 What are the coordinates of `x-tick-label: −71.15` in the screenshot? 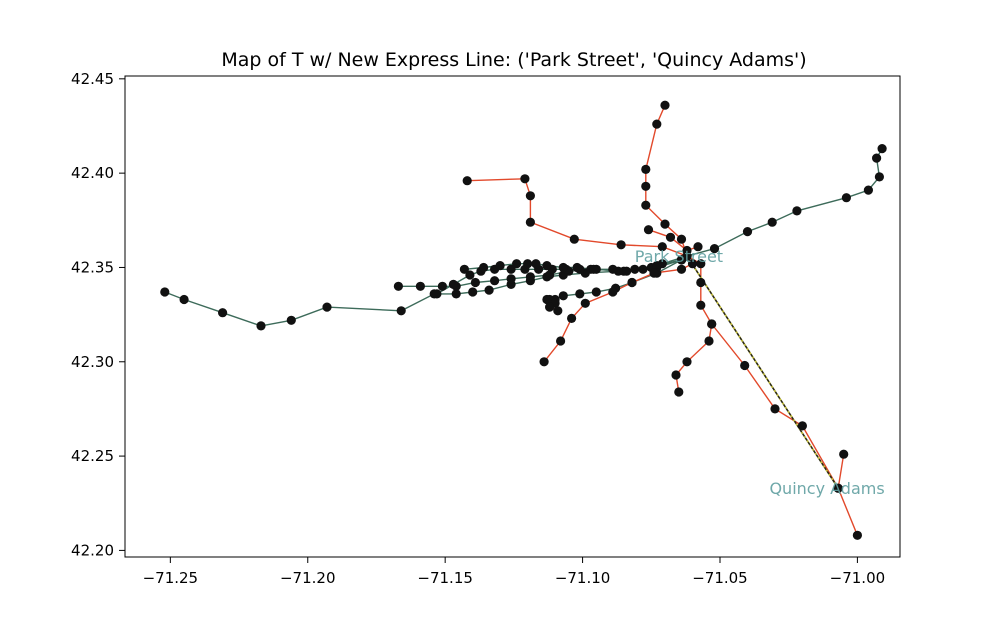 It's located at (445, 578).